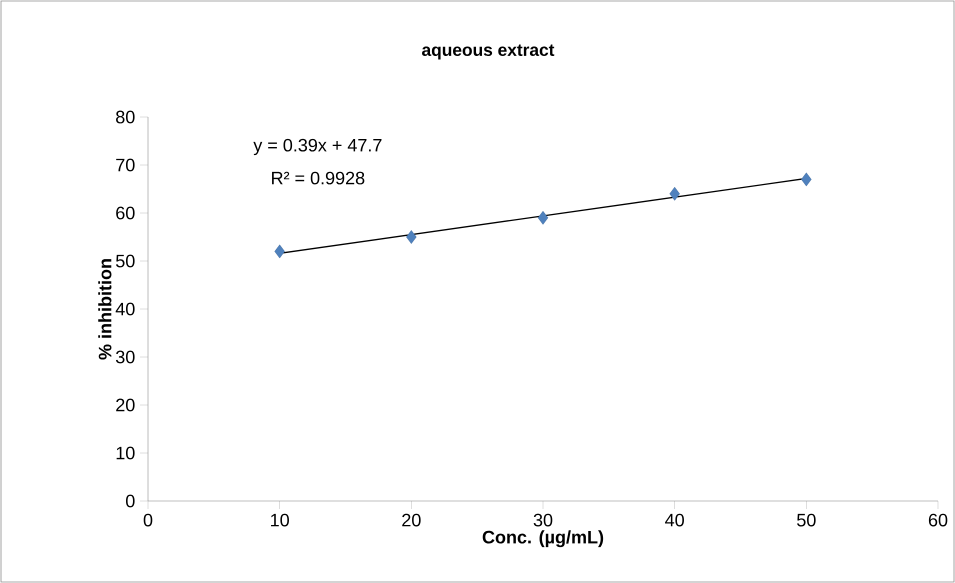 The image size is (955, 583). Describe the element at coordinates (125, 117) in the screenshot. I see `y-tick-label: 80` at that location.